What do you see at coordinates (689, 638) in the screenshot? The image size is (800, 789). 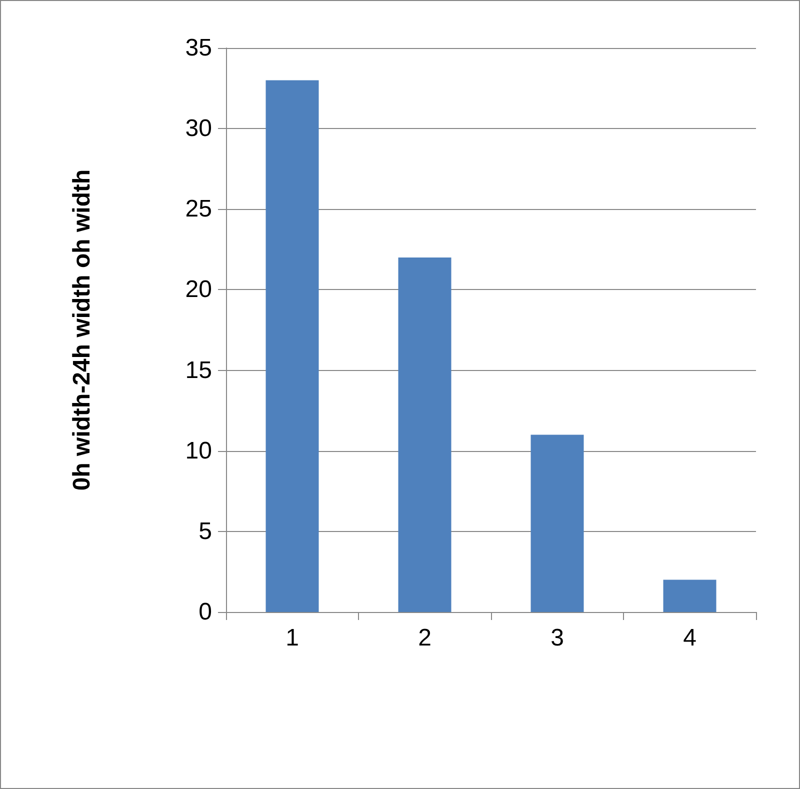 I see `x-tick-label: 4` at bounding box center [689, 638].